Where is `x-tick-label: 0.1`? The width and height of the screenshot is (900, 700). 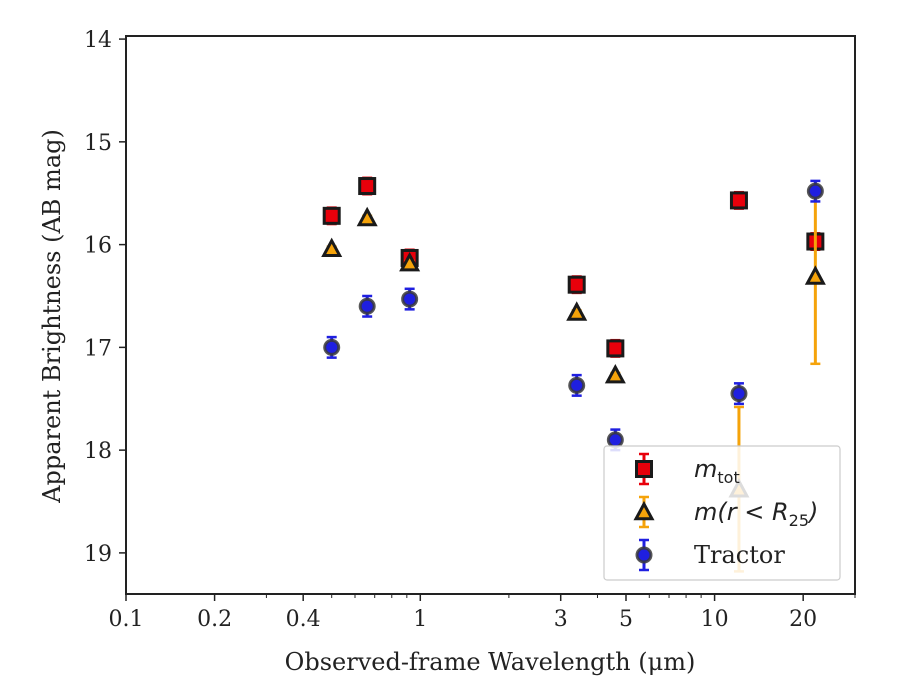 x-tick-label: 0.1 is located at coordinates (126, 619).